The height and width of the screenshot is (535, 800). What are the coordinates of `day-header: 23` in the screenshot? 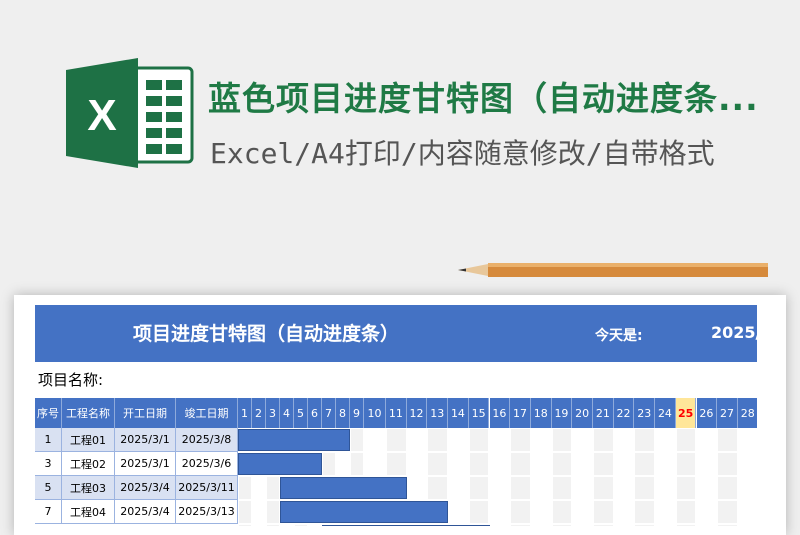 It's located at (645, 413).